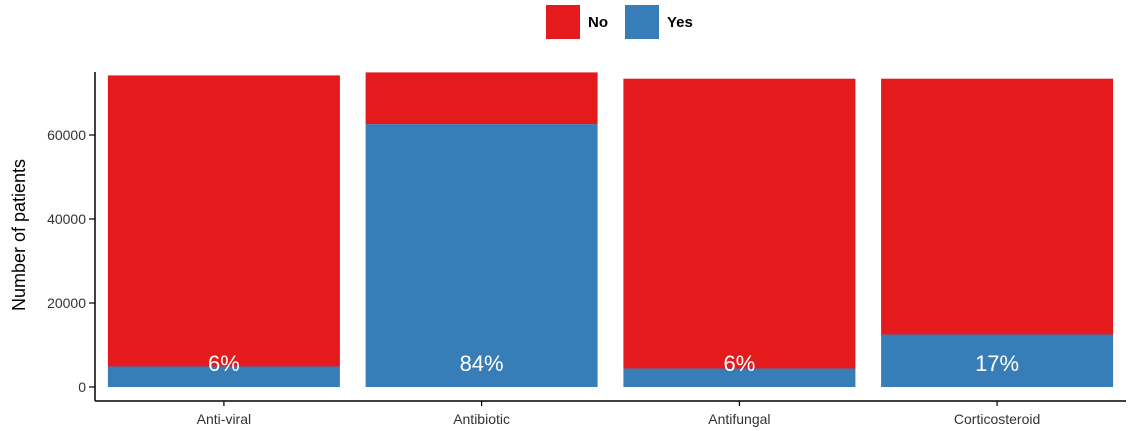 This screenshot has height=431, width=1132. I want to click on bar-yes-antifungal, so click(739, 377).